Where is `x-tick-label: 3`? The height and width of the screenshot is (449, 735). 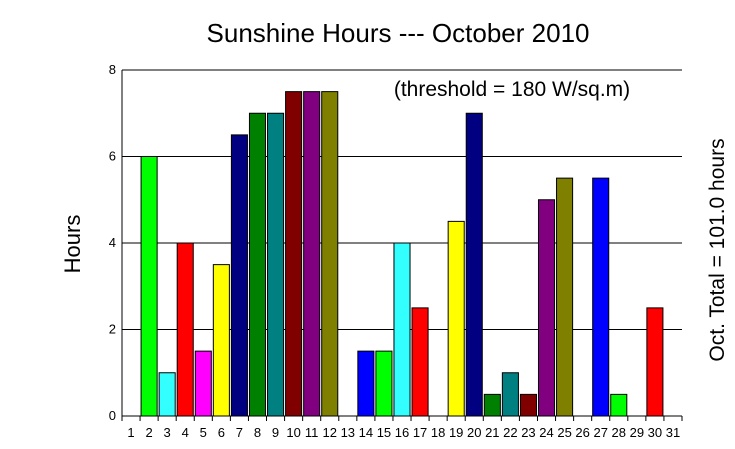
x-tick-label: 3 is located at coordinates (167, 432).